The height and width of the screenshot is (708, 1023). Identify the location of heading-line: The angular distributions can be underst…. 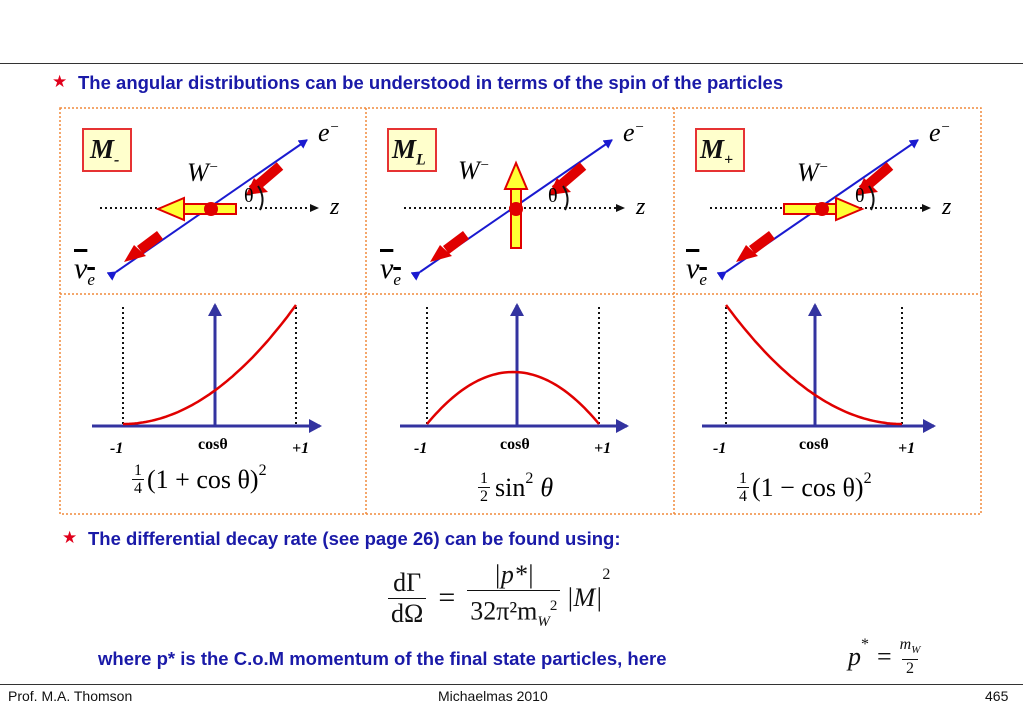
(431, 82).